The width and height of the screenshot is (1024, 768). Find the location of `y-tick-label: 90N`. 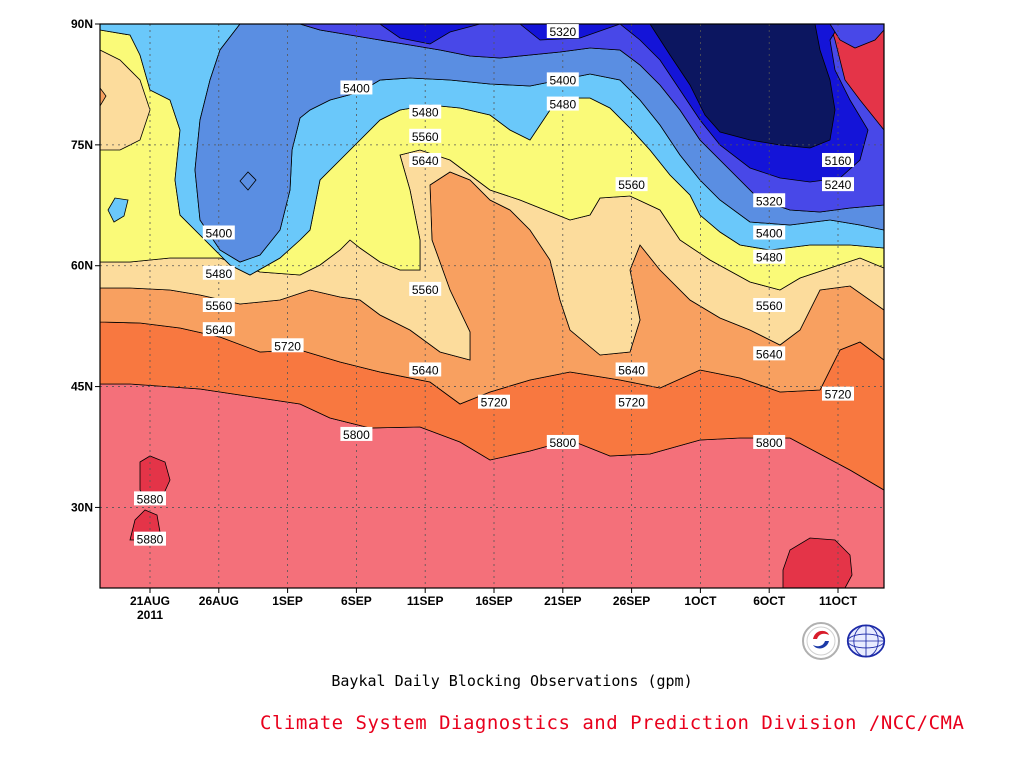

y-tick-label: 90N is located at coordinates (82, 24).